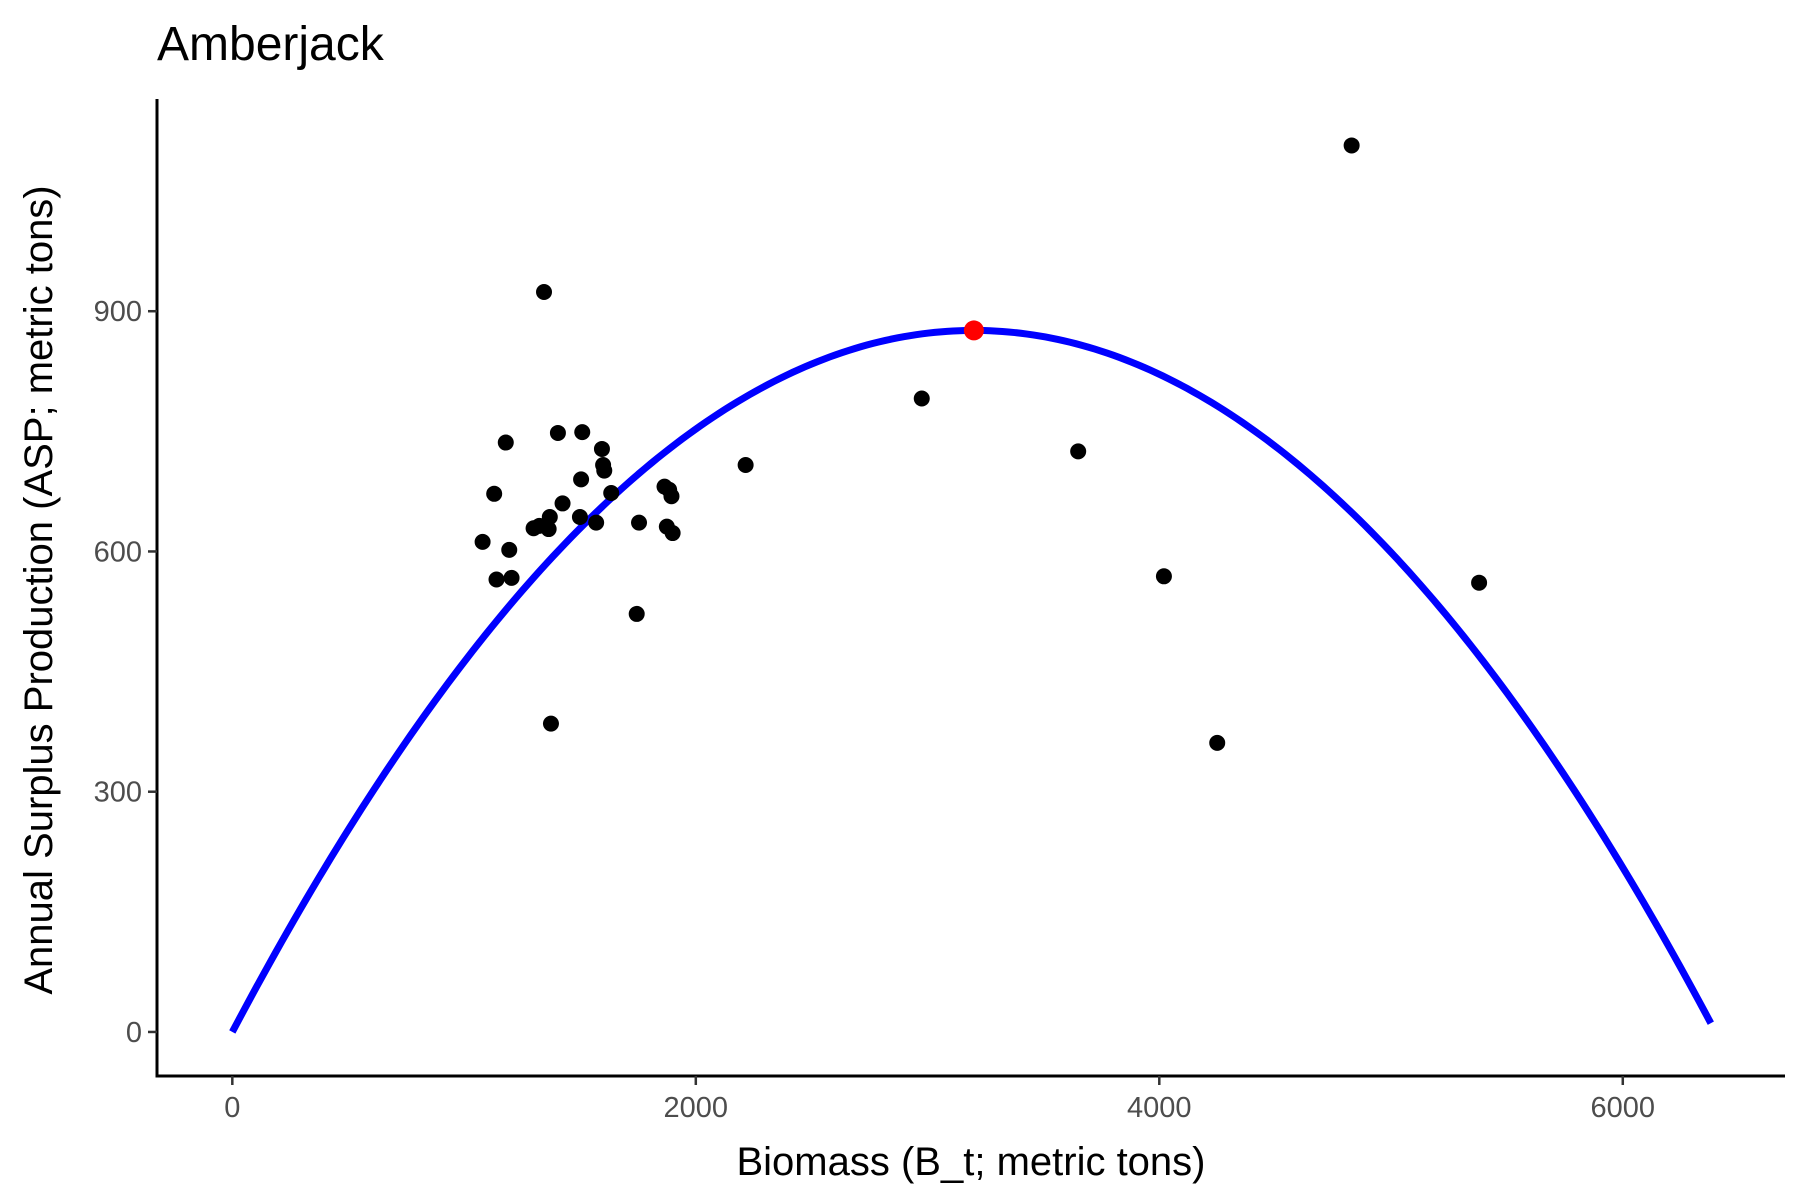 The width and height of the screenshot is (1800, 1200). Describe the element at coordinates (232, 1108) in the screenshot. I see `x-tick-label: 0` at that location.